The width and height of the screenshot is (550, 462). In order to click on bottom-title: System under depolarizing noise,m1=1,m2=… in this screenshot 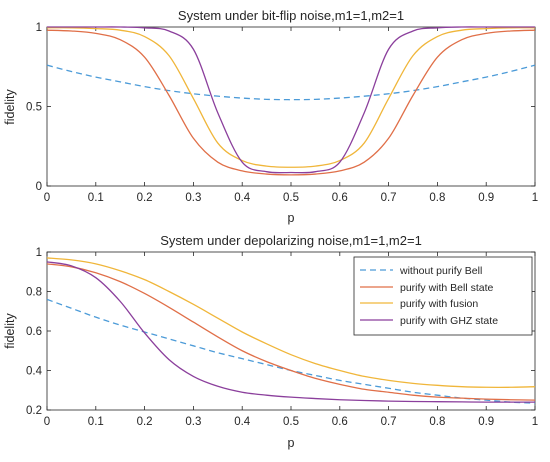, I will do `click(291, 240)`.